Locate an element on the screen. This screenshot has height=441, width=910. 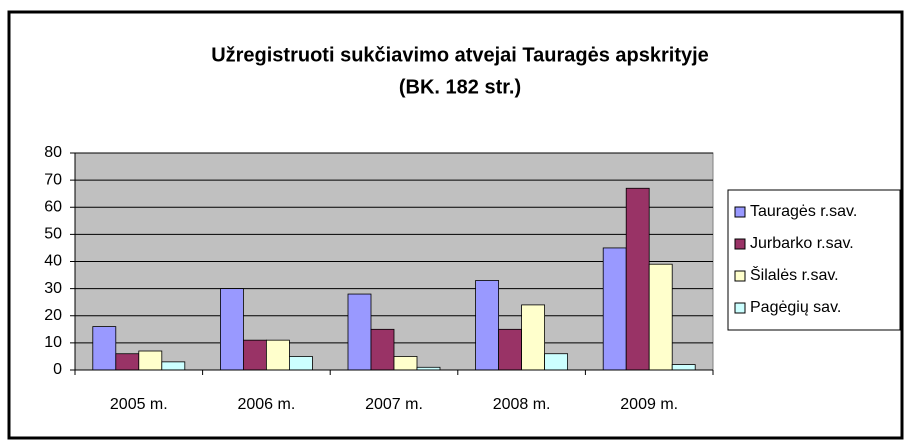
y-tick-label: 60 is located at coordinates (53, 206).